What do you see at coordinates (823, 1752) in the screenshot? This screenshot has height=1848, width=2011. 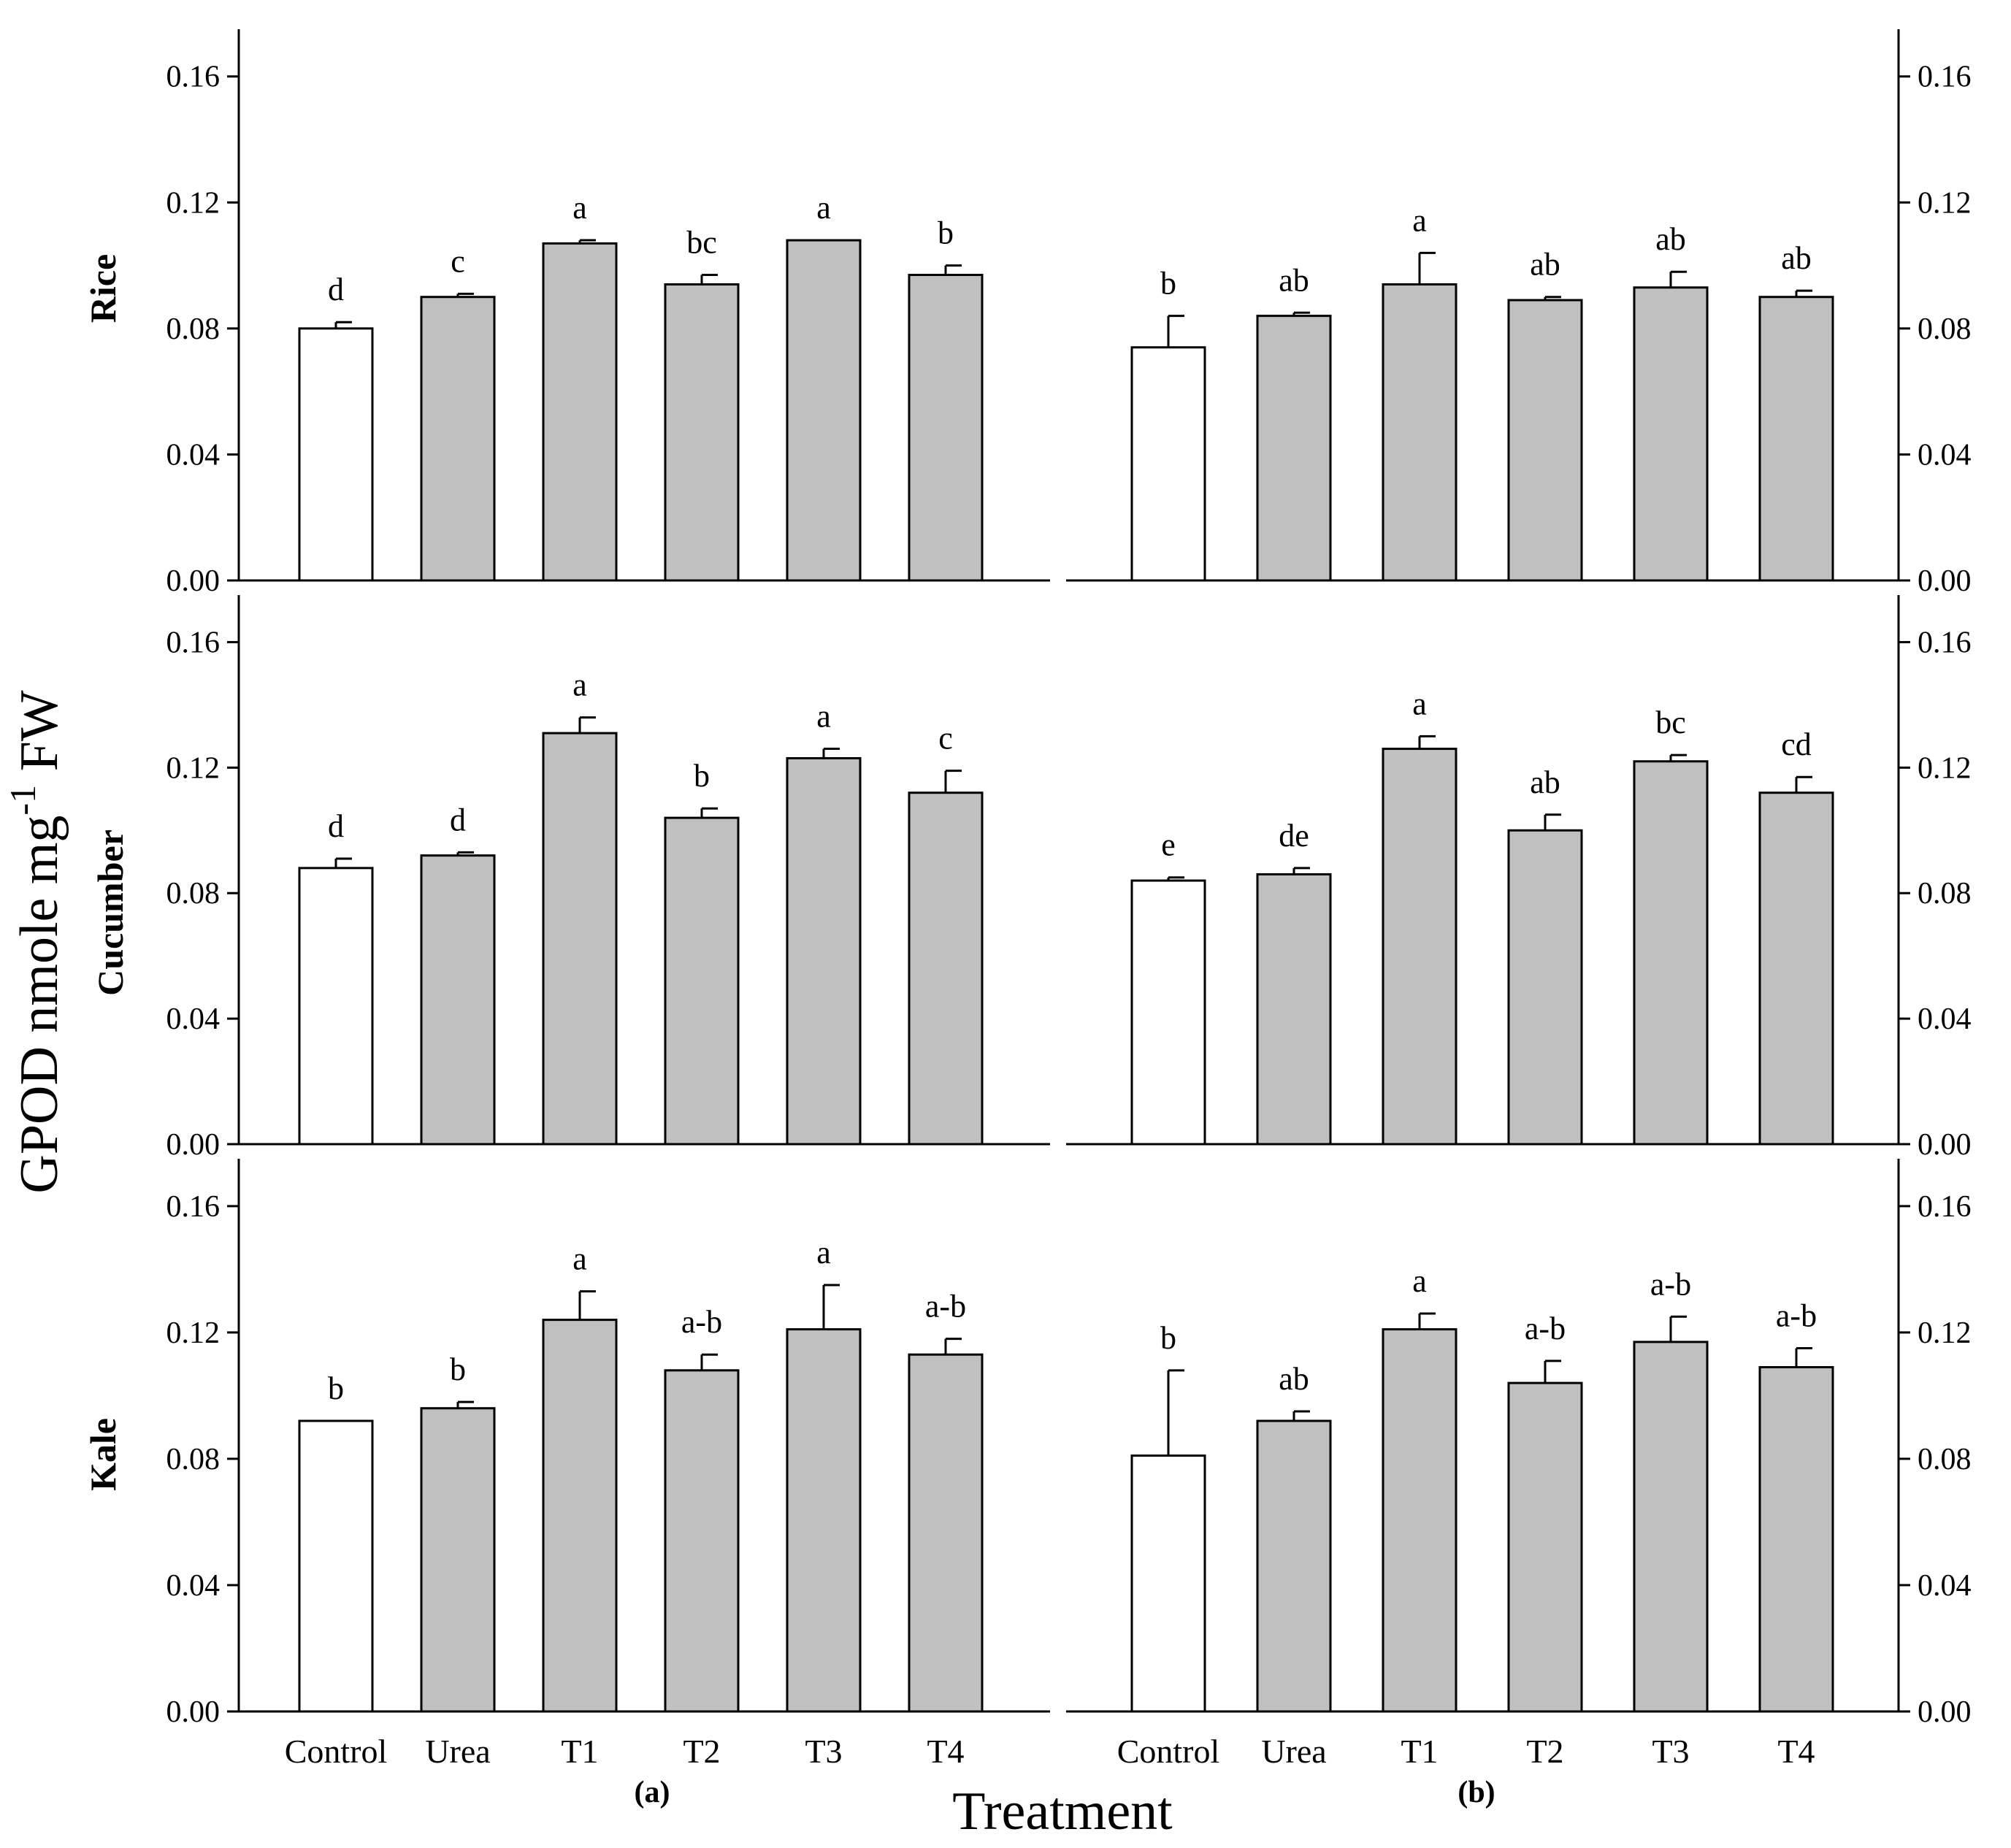 I see `x-tick-label-t3: T3` at bounding box center [823, 1752].